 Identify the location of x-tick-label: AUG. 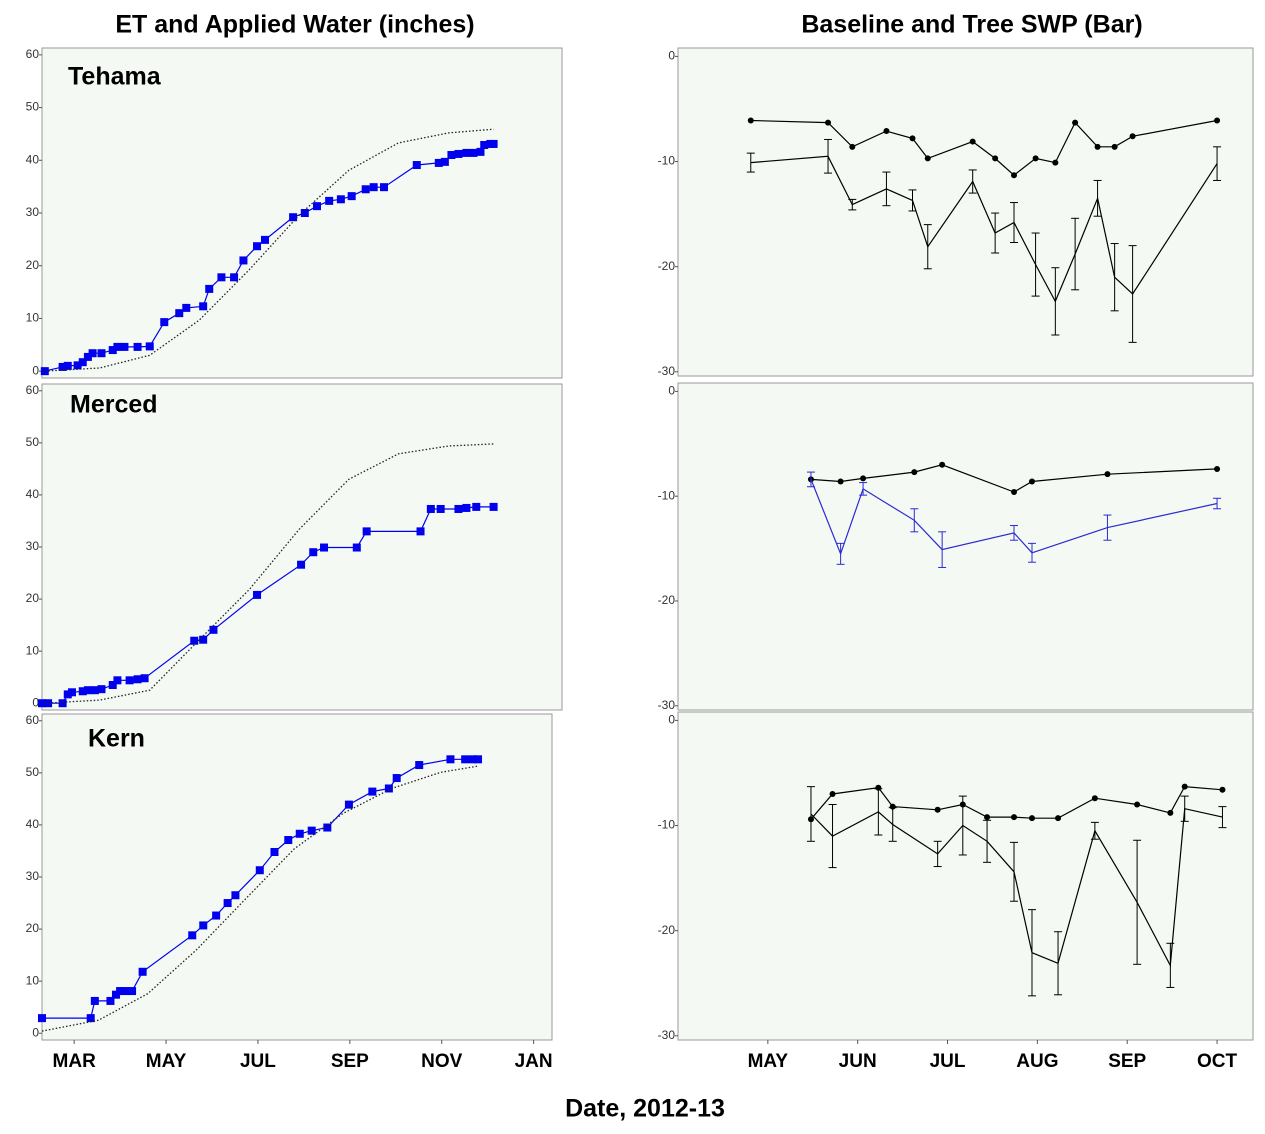
(1037, 1061).